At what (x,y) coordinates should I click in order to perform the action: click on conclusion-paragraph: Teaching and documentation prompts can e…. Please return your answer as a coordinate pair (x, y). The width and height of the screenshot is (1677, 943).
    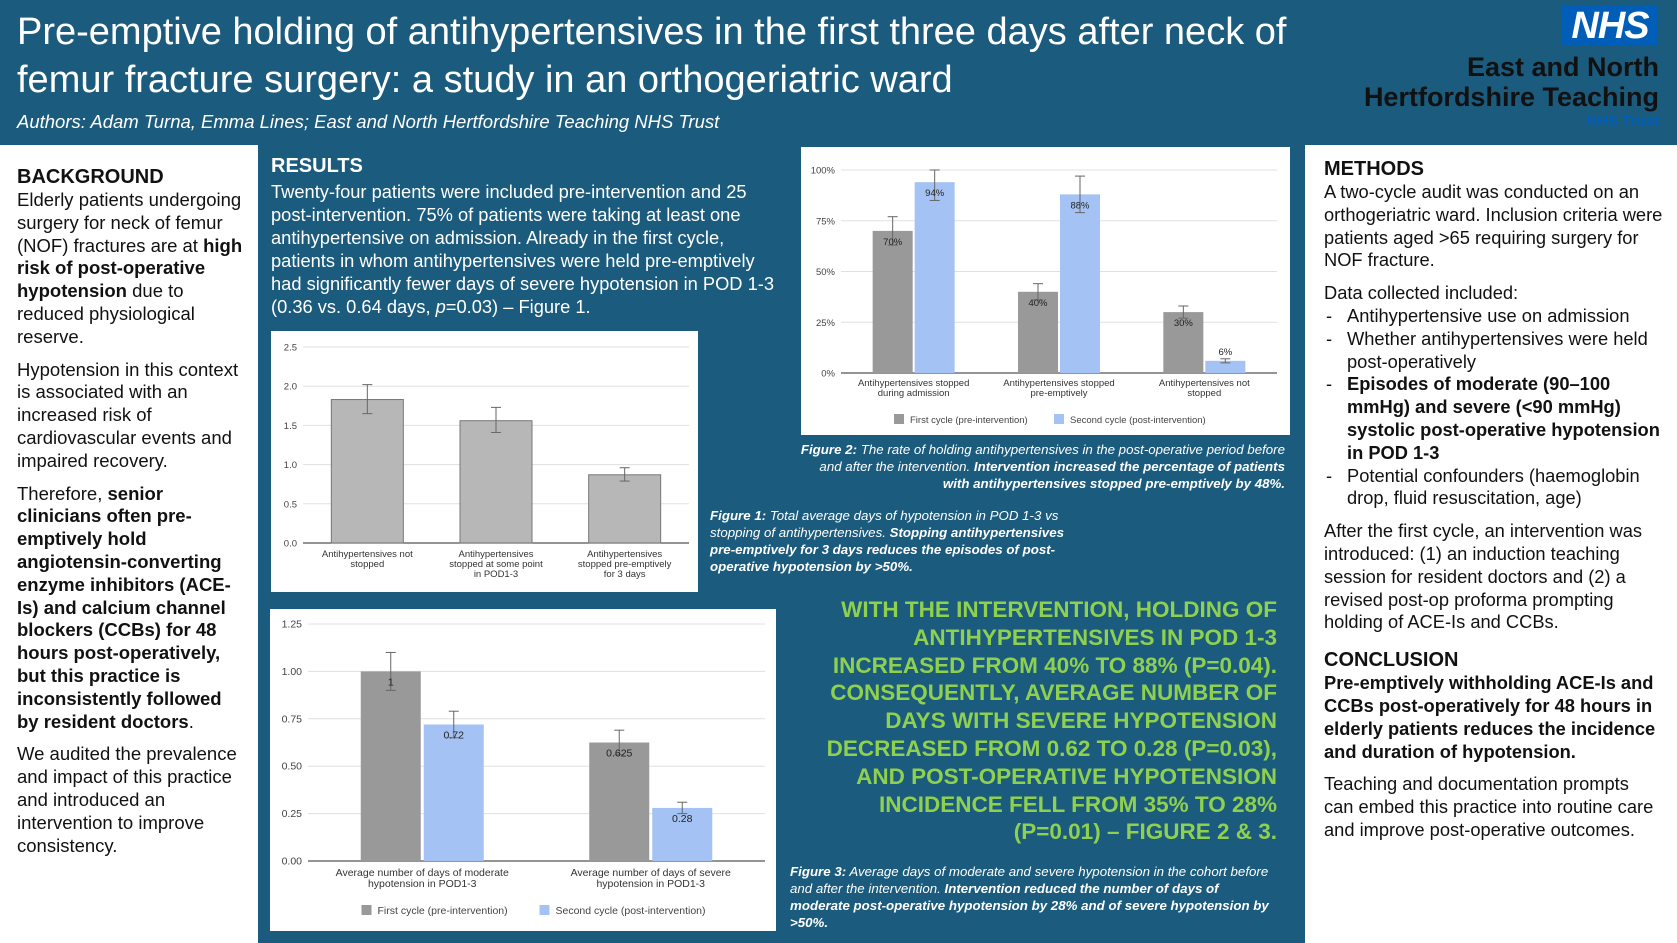
    Looking at the image, I should click on (1493, 807).